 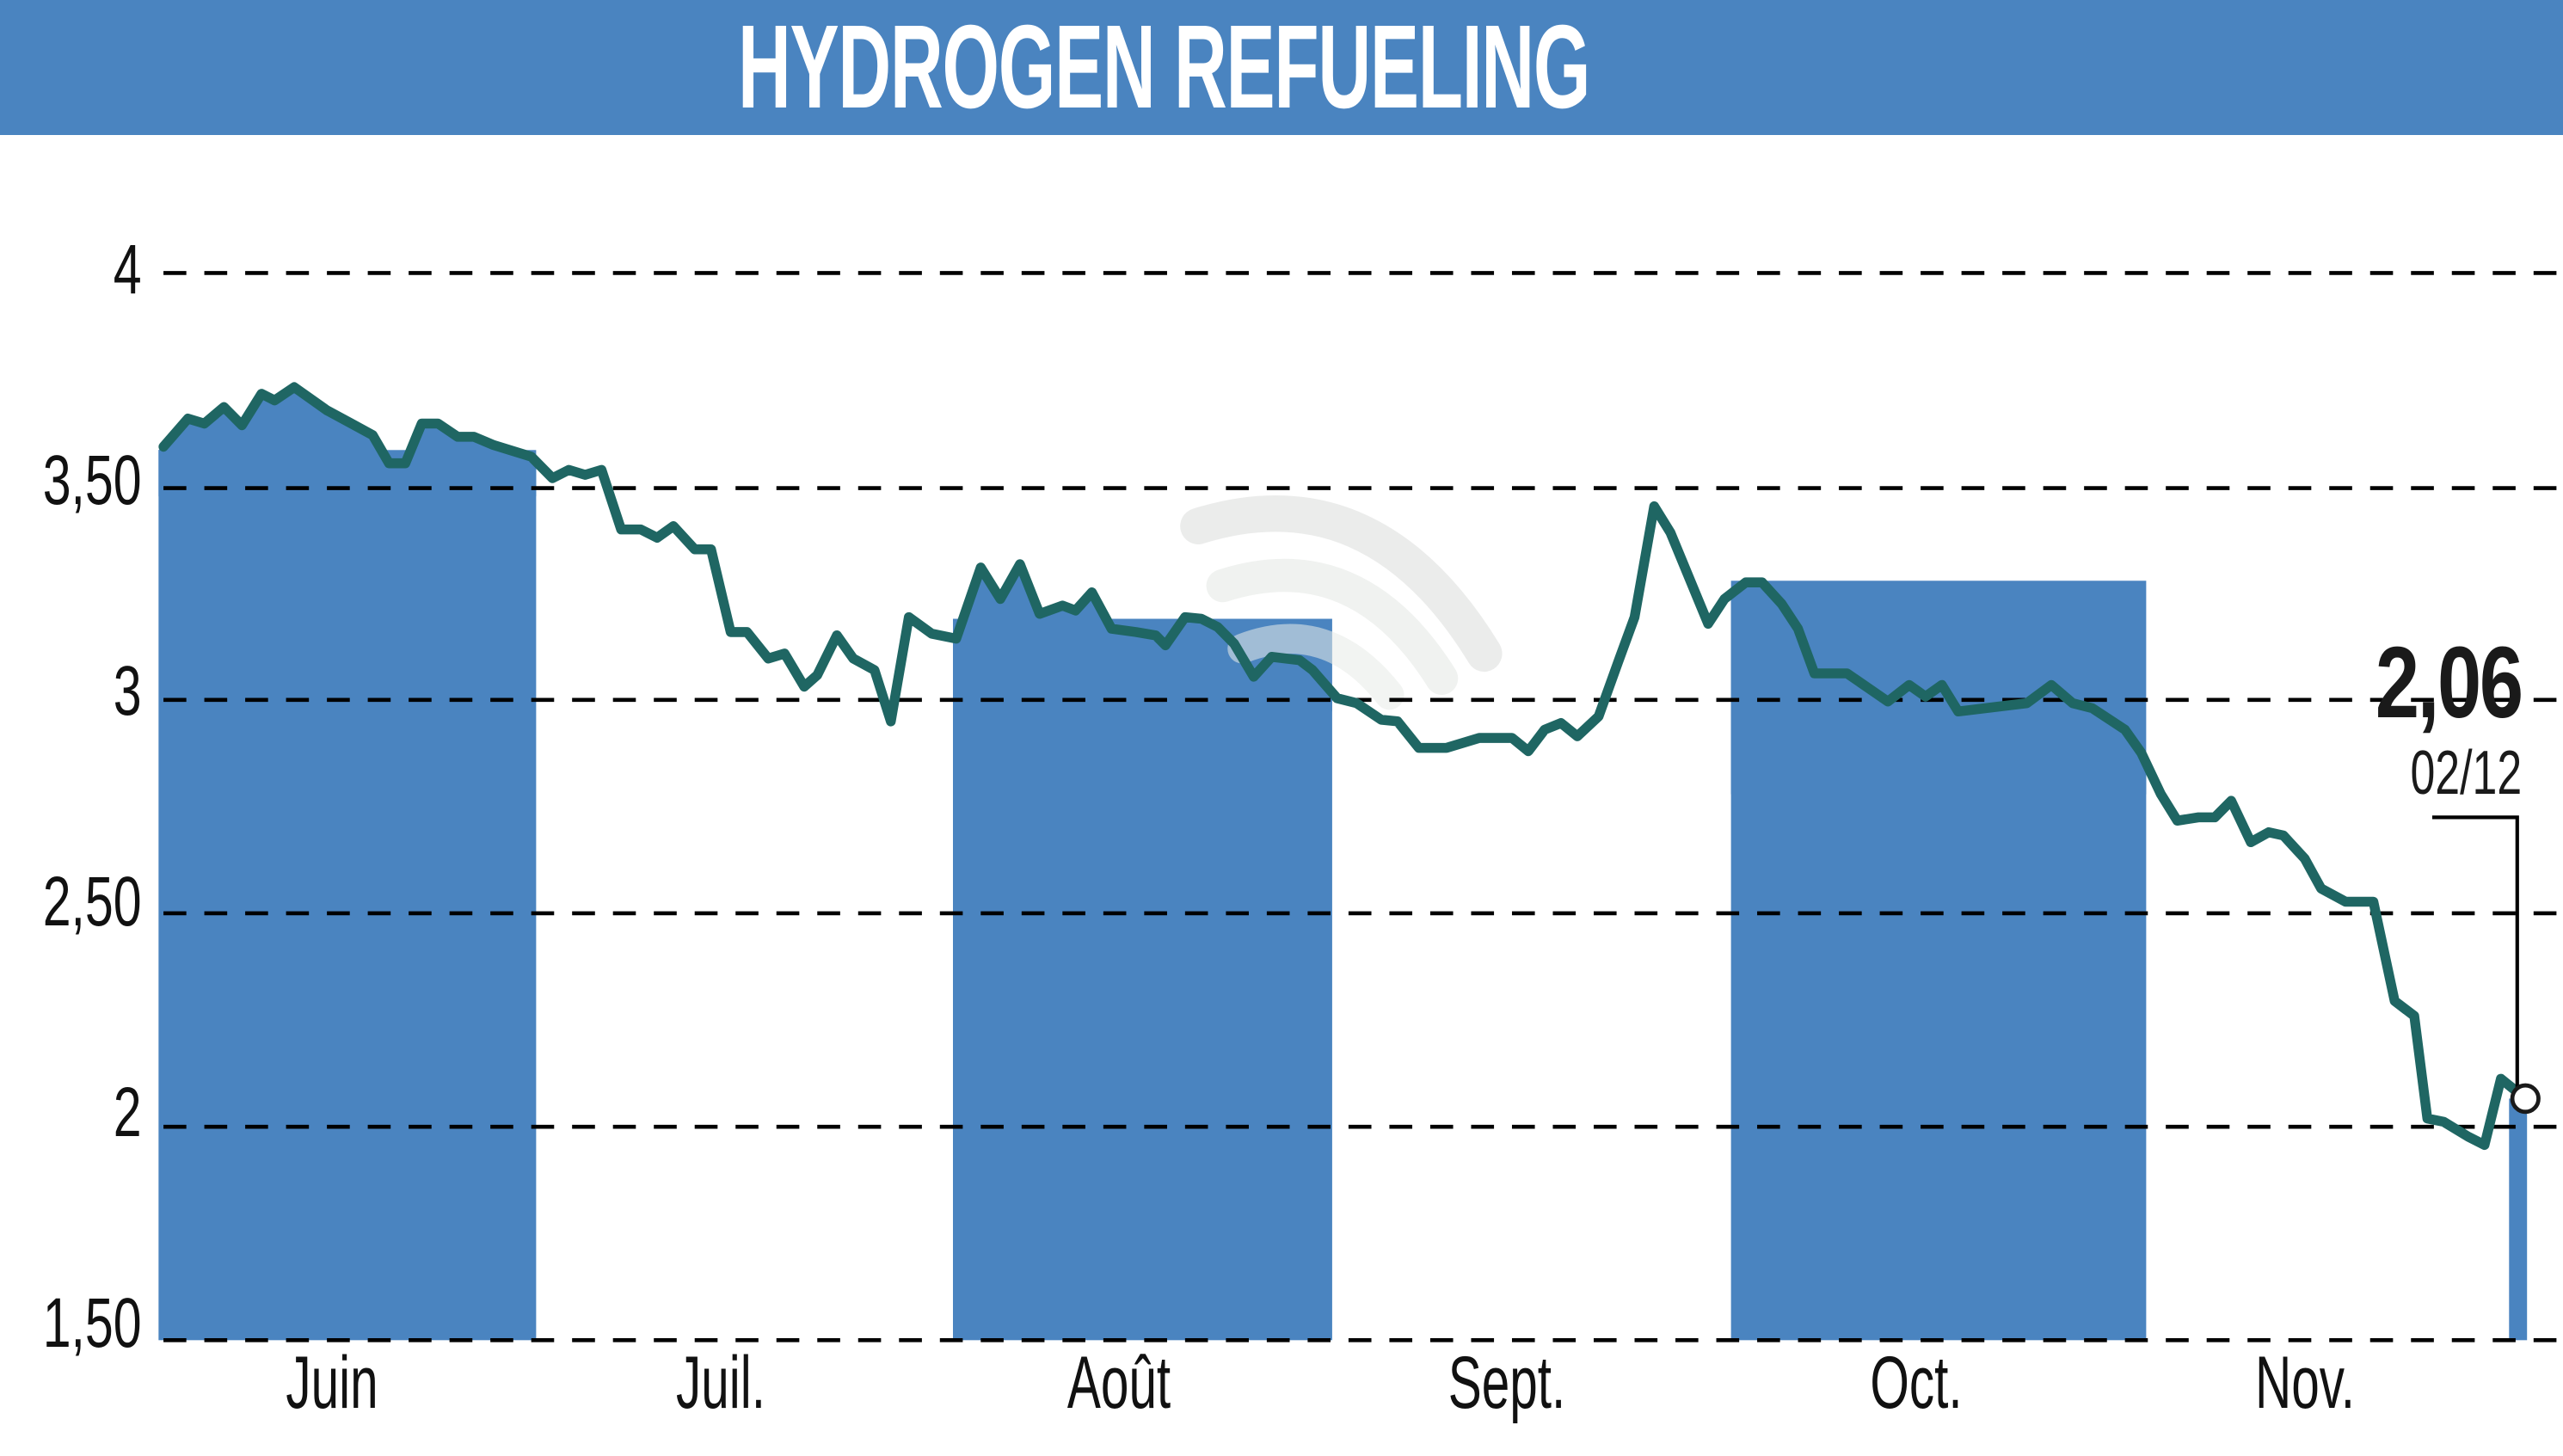 I want to click on watermark-logo, so click(x=1341, y=603).